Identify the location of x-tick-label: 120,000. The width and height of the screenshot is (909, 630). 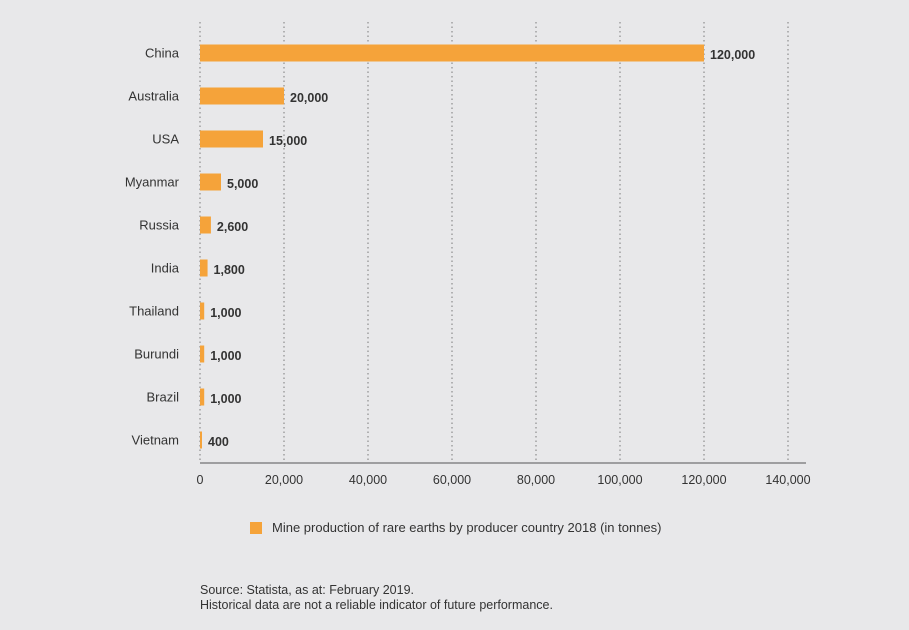
(703, 480).